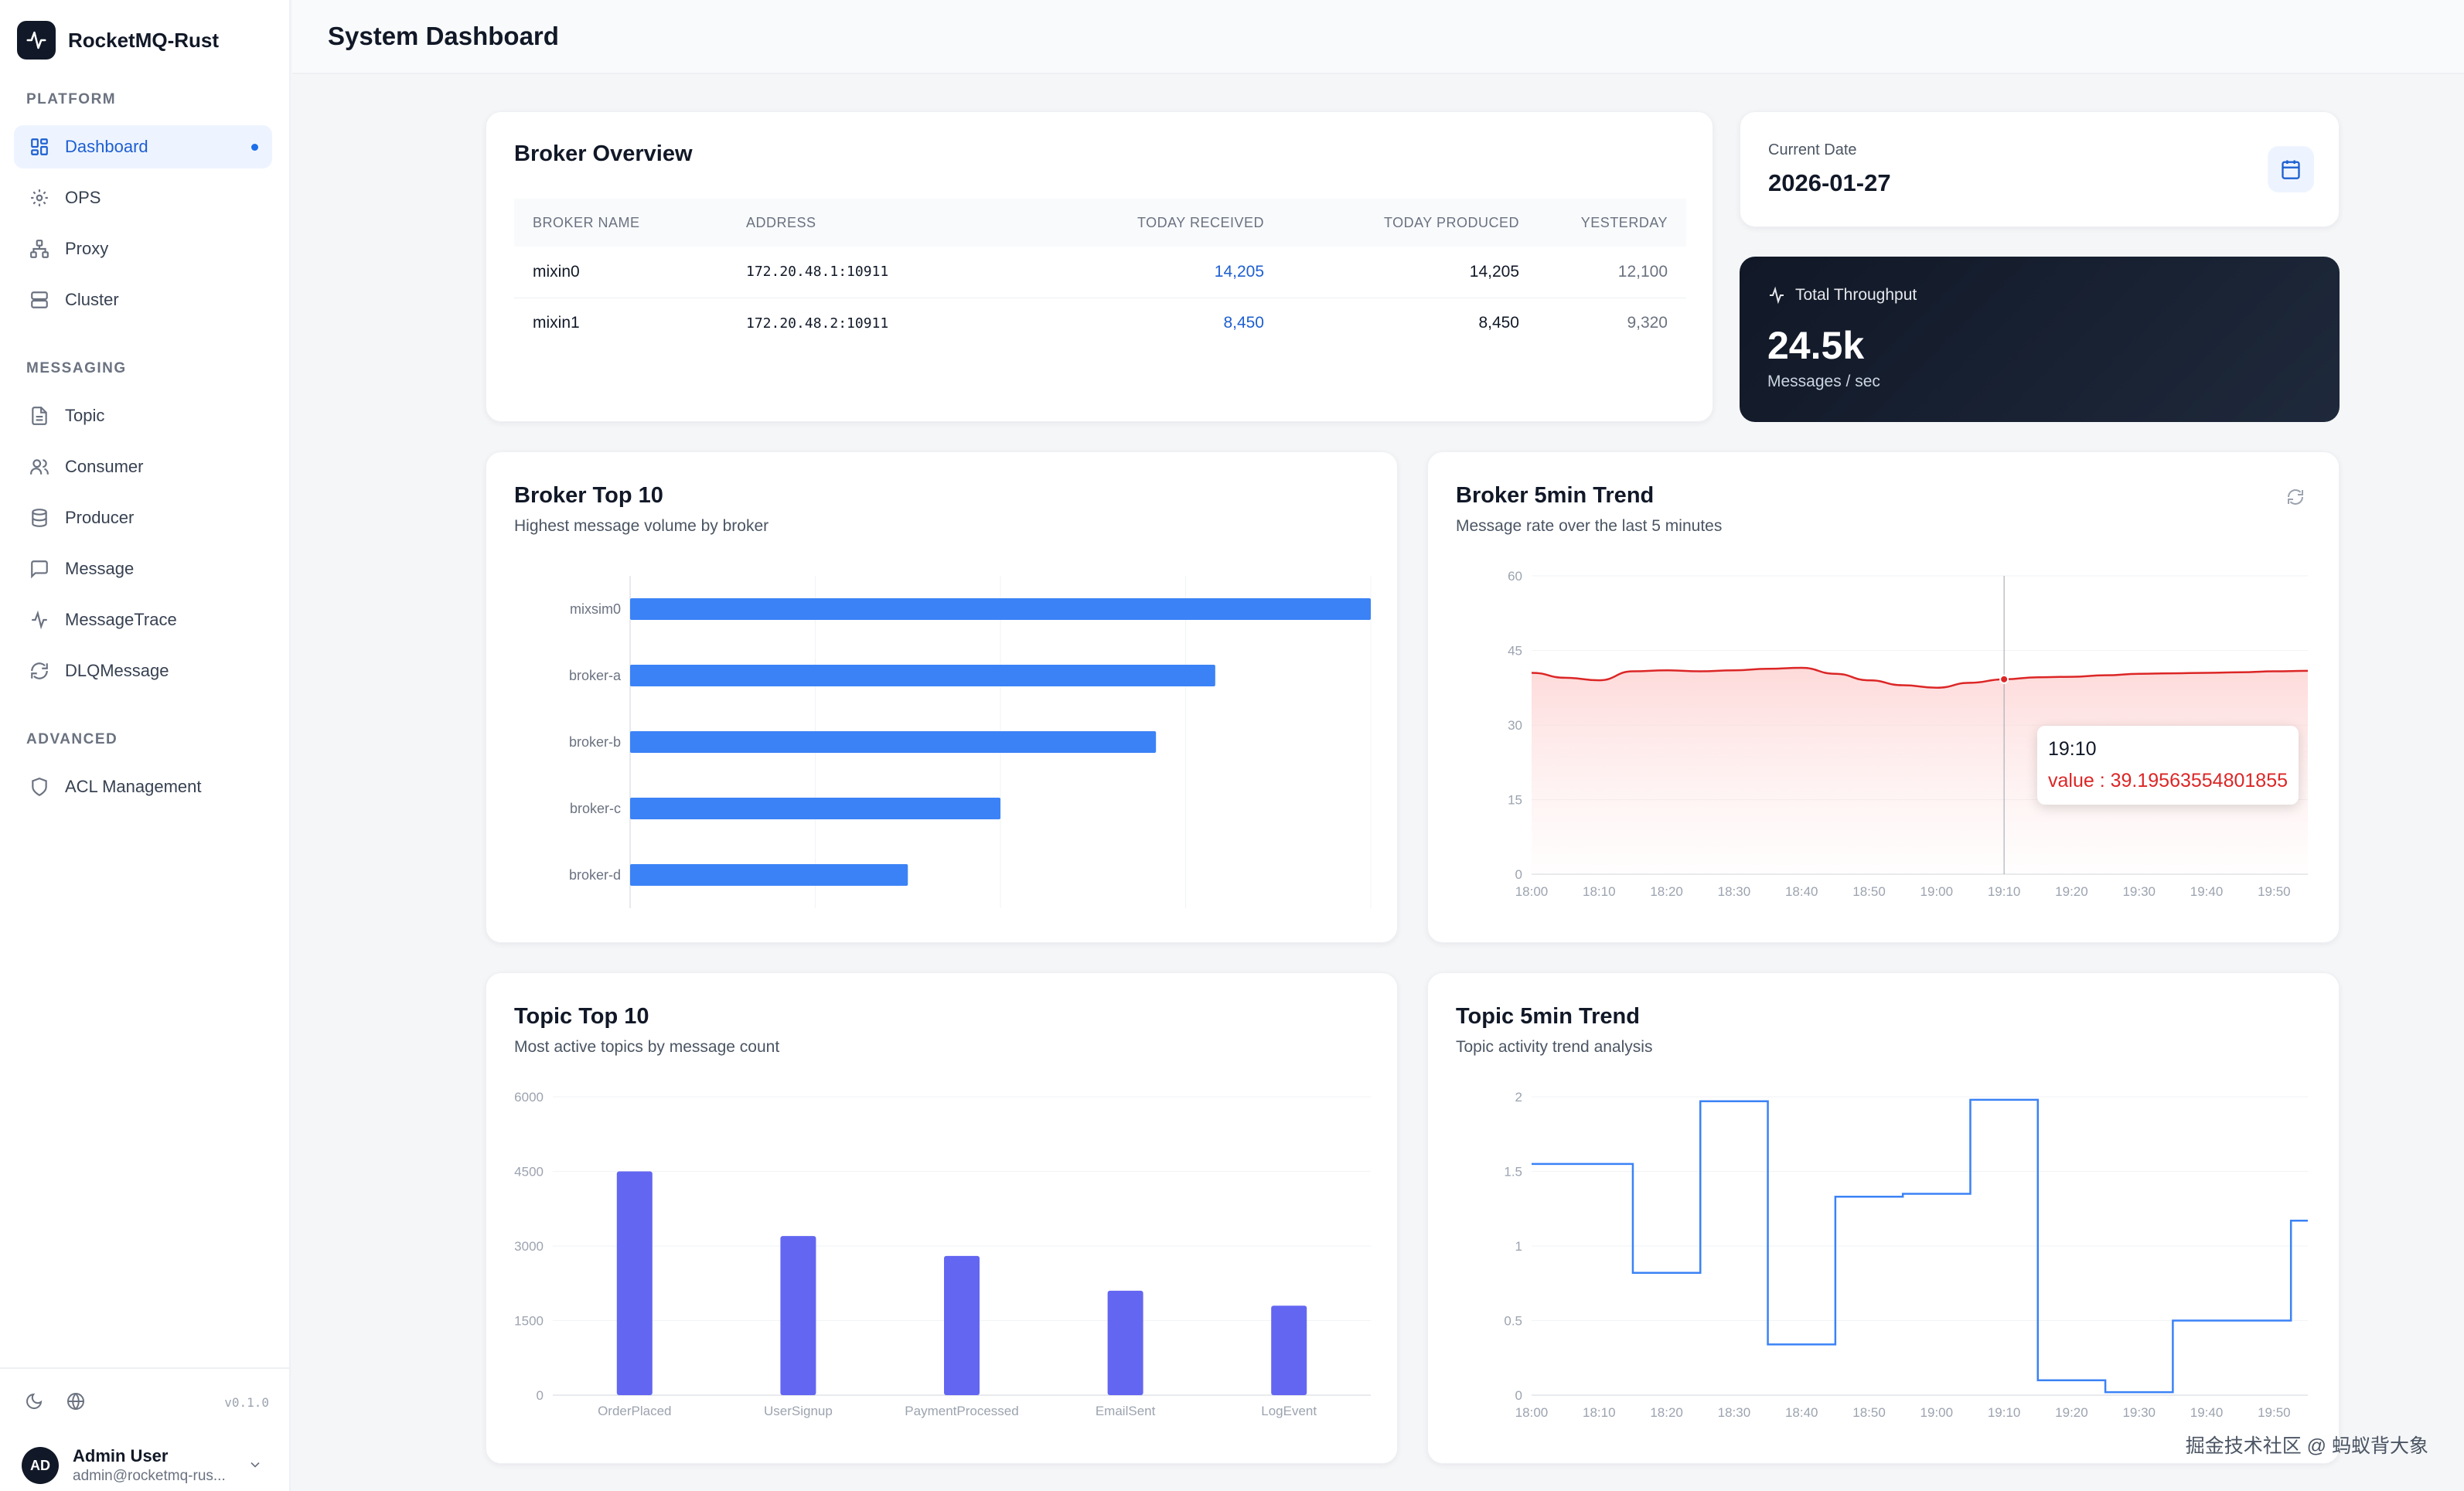  What do you see at coordinates (641, 526) in the screenshot?
I see `card-subtitle: Highest message volume by broker` at bounding box center [641, 526].